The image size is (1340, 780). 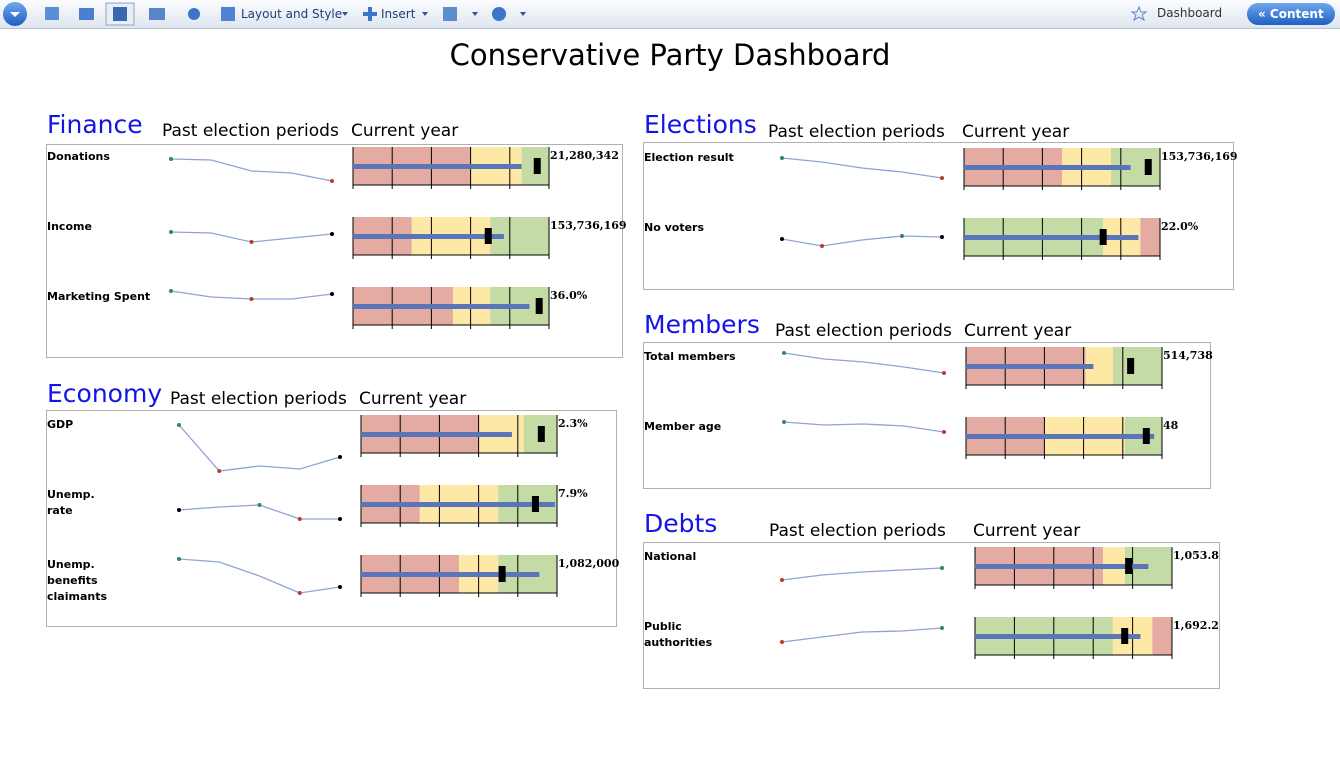 What do you see at coordinates (194, 14) in the screenshot?
I see `refresh-icon` at bounding box center [194, 14].